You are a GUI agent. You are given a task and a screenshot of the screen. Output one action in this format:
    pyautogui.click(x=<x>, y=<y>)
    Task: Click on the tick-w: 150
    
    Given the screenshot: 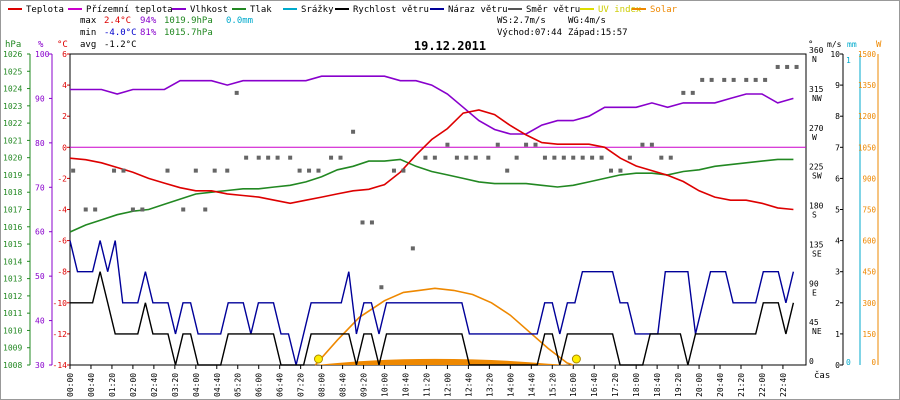 What is the action you would take?
    pyautogui.click(x=869, y=334)
    